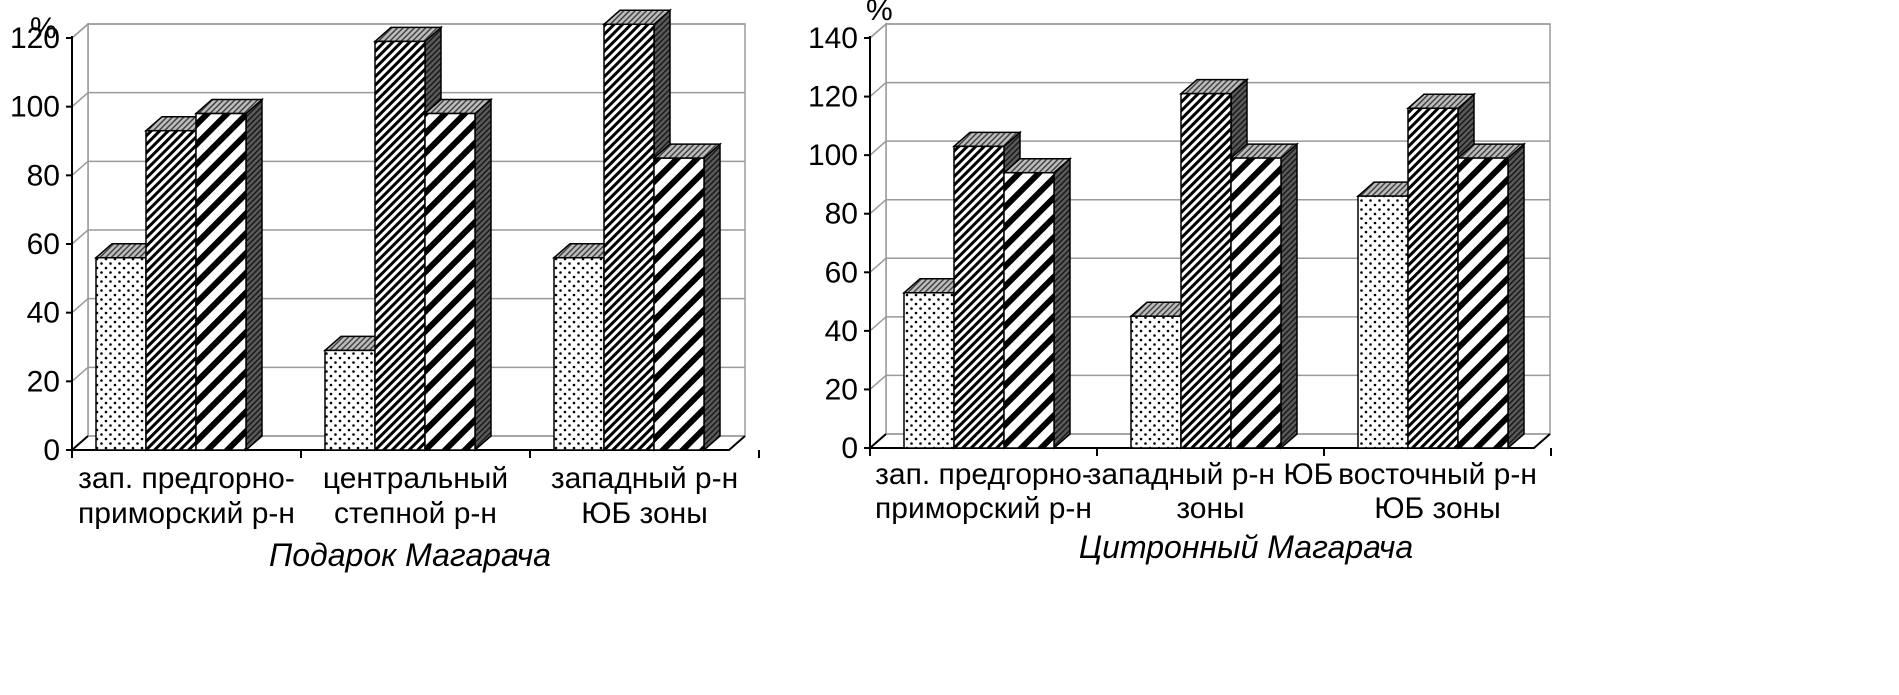  Describe the element at coordinates (410, 555) in the screenshot. I see `chart-title: Подарок Магарача` at that location.